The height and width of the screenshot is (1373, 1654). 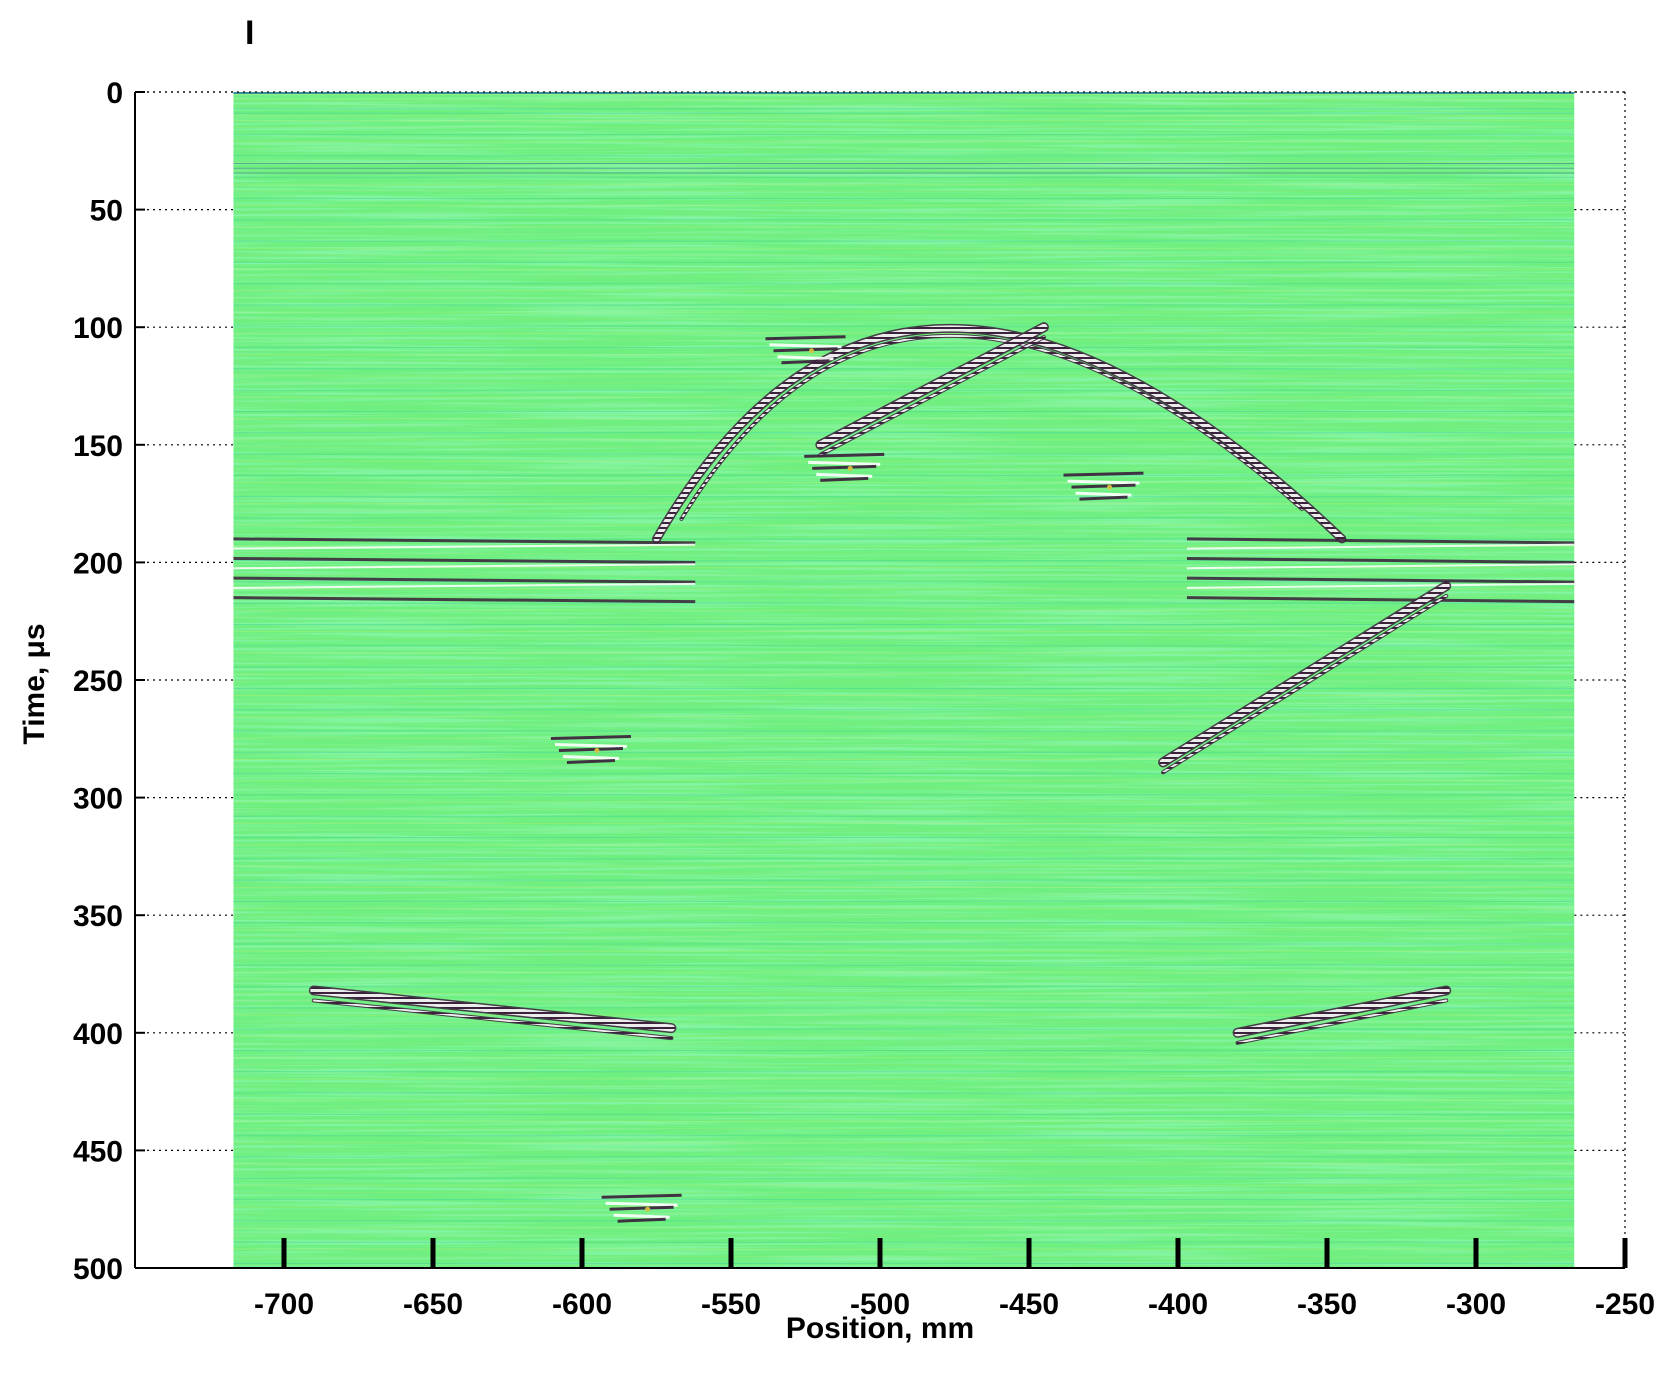 What do you see at coordinates (98, 328) in the screenshot?
I see `y-tick-label: 100` at bounding box center [98, 328].